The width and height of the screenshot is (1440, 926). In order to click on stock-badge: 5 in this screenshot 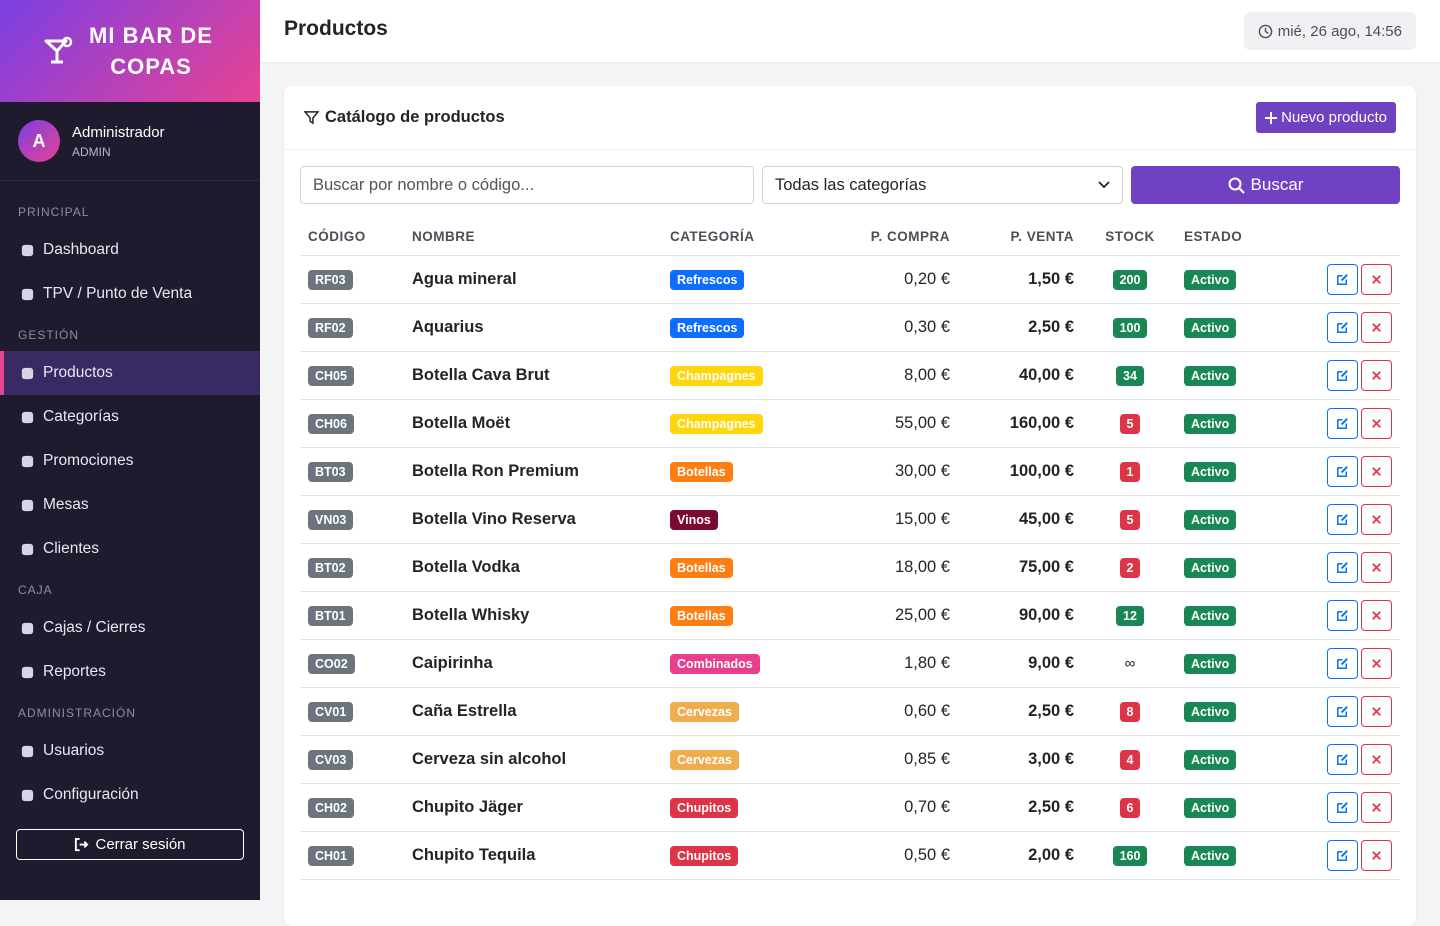, I will do `click(1130, 423)`.